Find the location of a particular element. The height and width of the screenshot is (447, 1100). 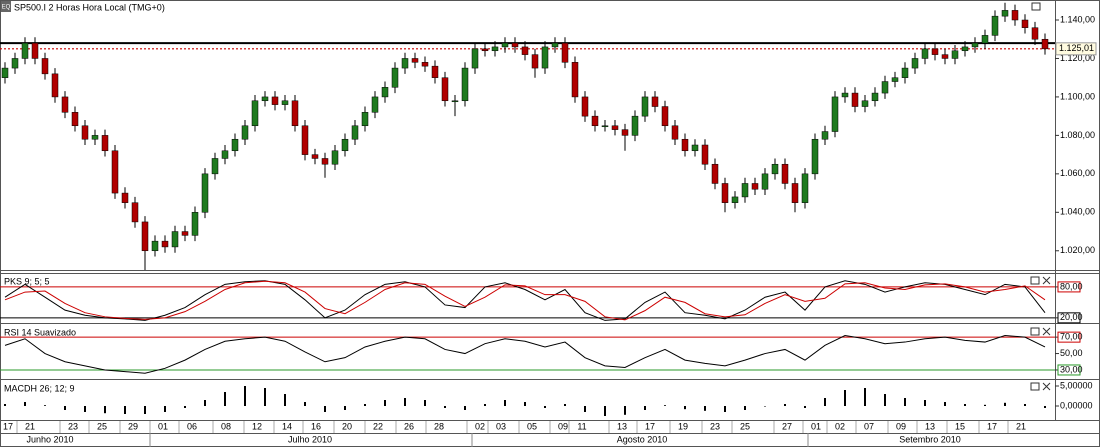

indicator-line is located at coordinates (525, 300).